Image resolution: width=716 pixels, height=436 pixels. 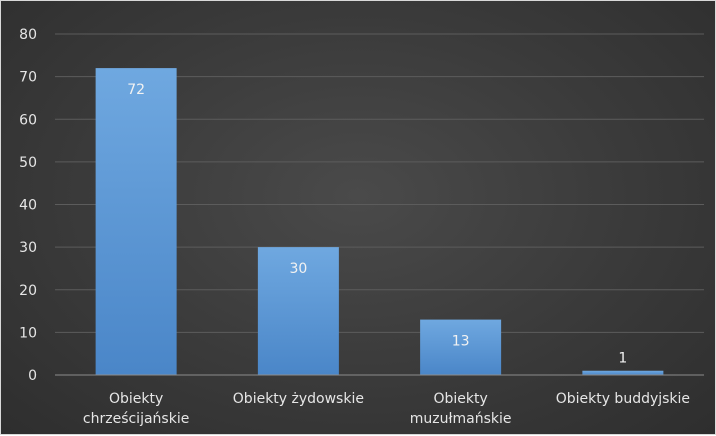 I want to click on bar-value-label: 72, so click(x=136, y=90).